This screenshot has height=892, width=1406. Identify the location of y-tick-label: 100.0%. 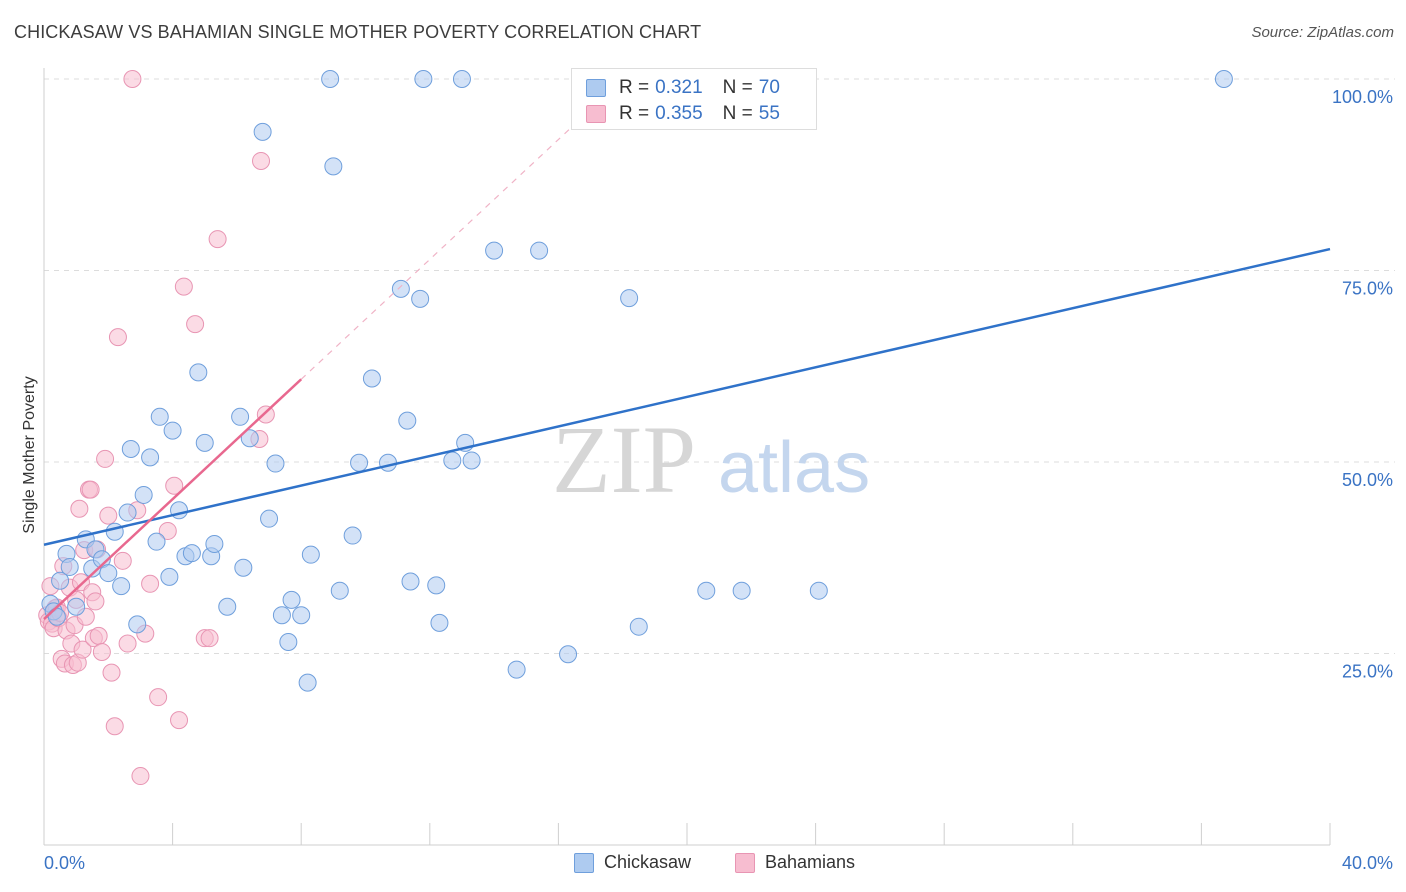
(1362, 97).